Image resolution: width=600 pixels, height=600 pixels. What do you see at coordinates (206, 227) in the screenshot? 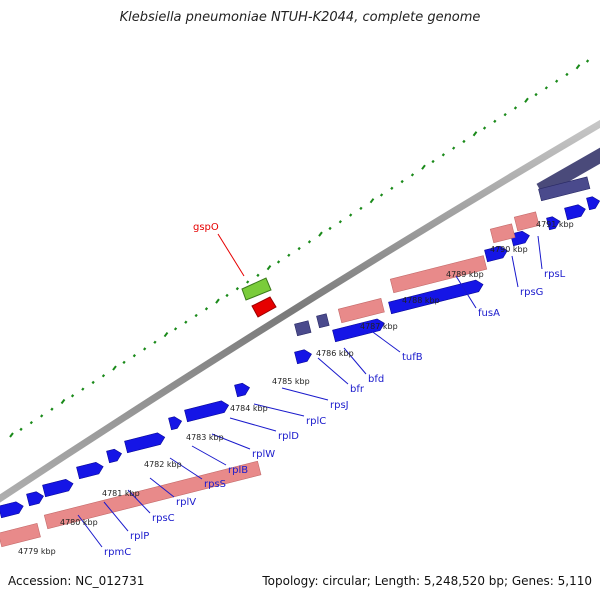
I see `gspo-label: gspO` at bounding box center [206, 227].